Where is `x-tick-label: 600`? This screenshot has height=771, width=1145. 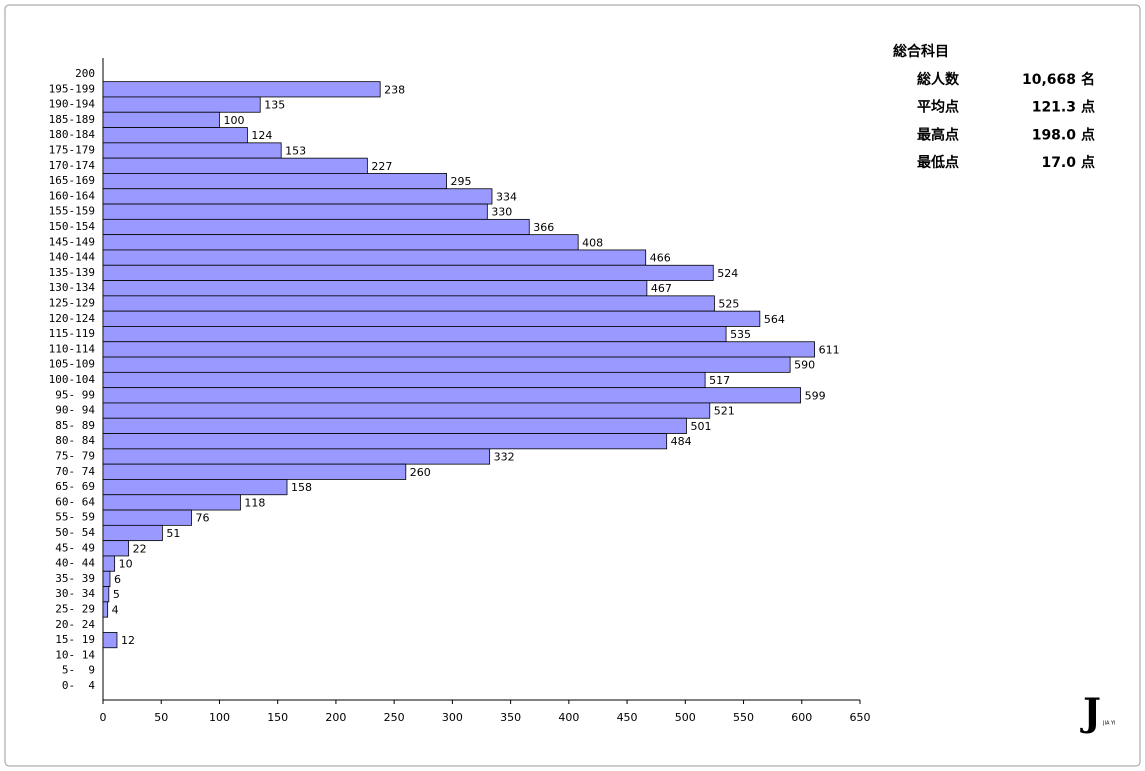 x-tick-label: 600 is located at coordinates (801, 717).